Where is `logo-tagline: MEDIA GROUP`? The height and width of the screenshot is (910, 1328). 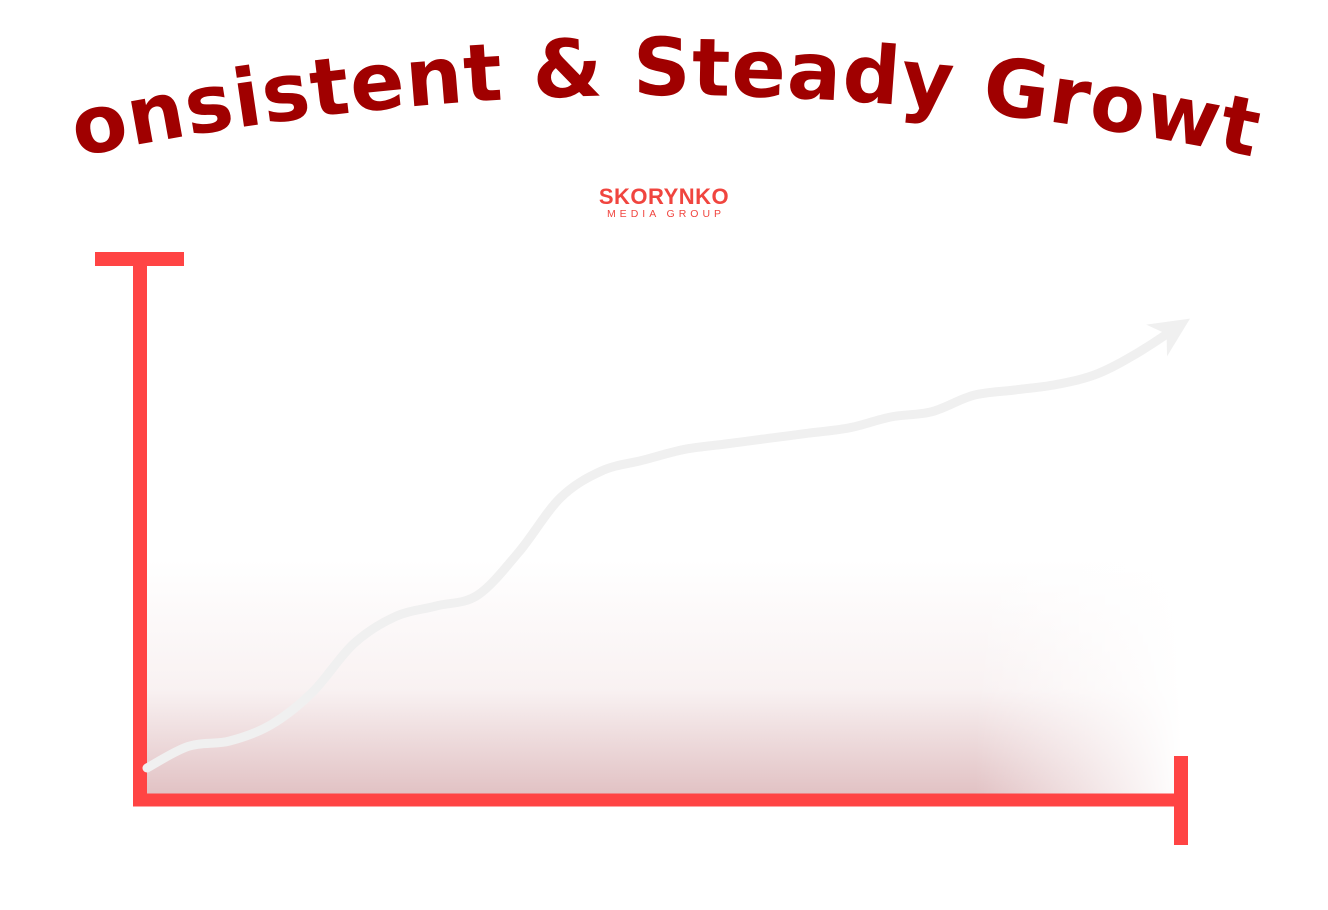
logo-tagline: MEDIA GROUP is located at coordinates (666, 214).